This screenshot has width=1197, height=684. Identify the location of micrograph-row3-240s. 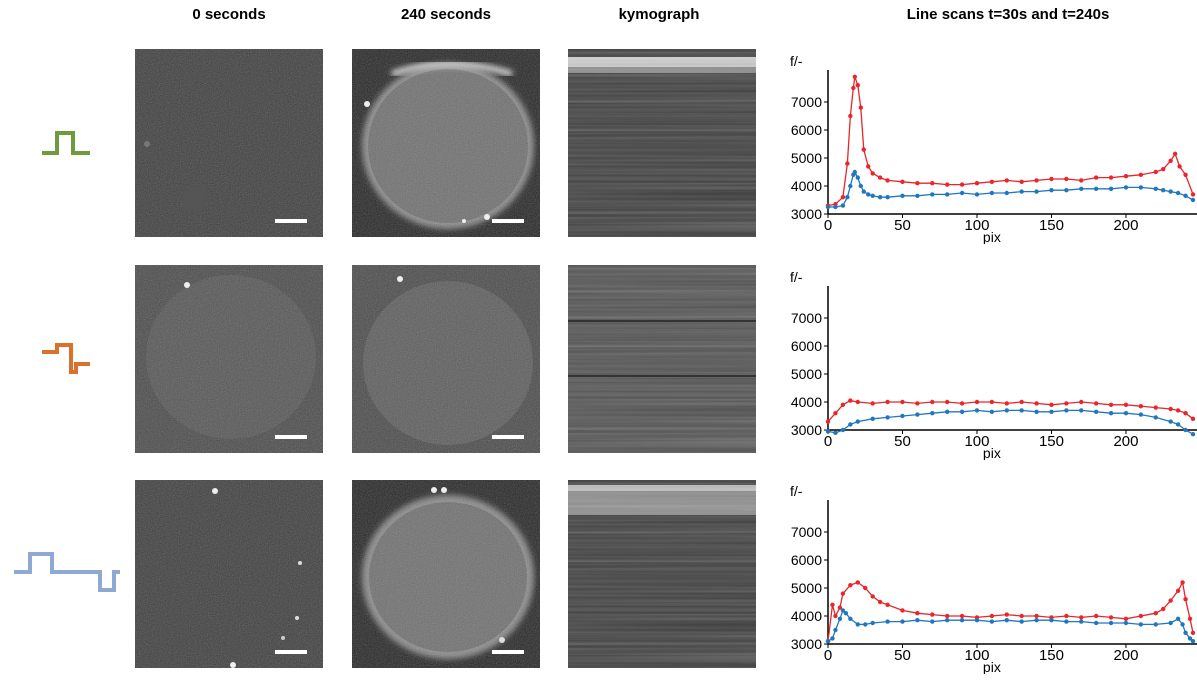
(446, 574).